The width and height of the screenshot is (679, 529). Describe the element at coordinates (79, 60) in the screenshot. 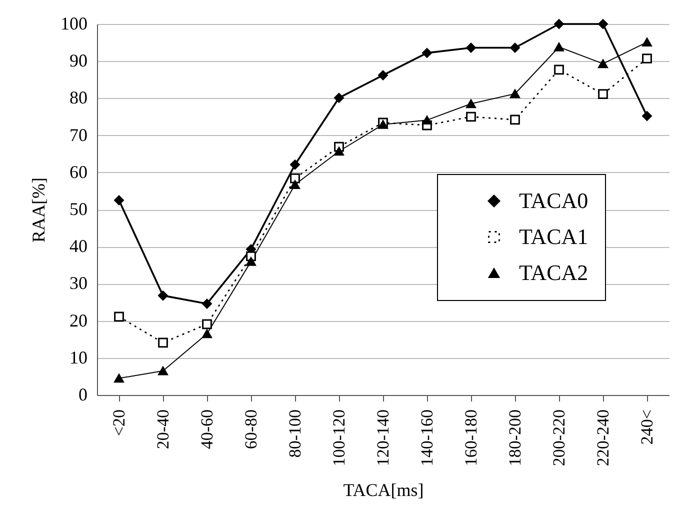

I see `y-tick-label: 90` at that location.